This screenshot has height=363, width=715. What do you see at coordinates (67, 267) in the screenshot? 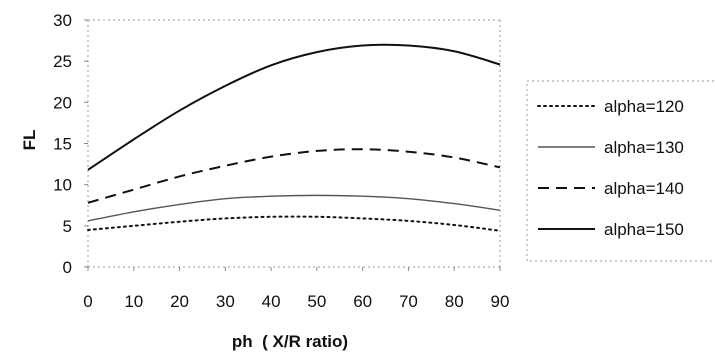
I see `y-tick-label: 0` at bounding box center [67, 267].